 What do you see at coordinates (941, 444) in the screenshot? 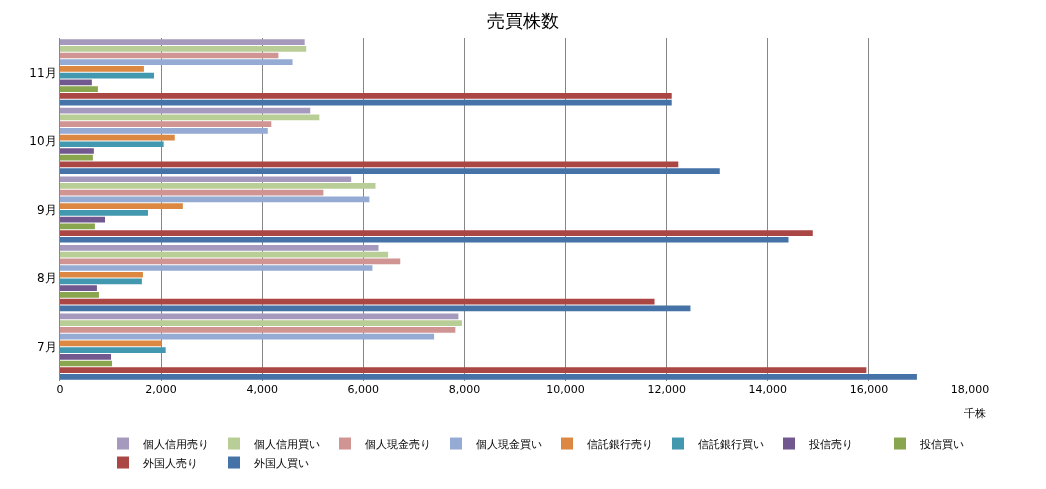
I see `legend-label: 投信買い` at bounding box center [941, 444].